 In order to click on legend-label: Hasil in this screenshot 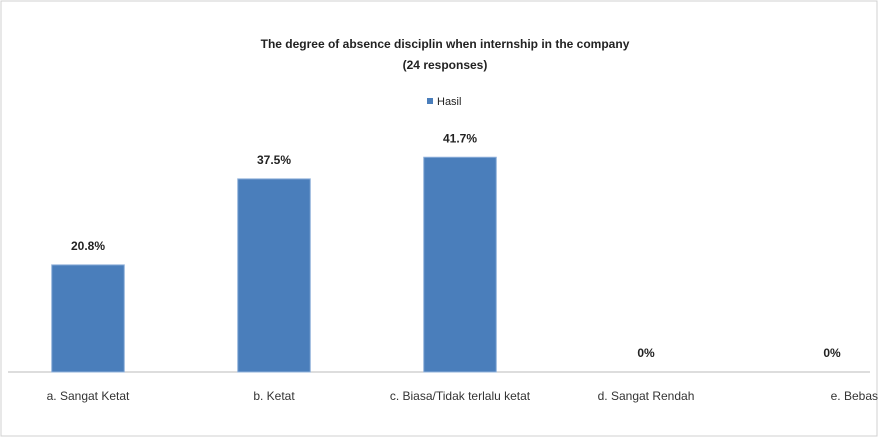, I will do `click(449, 102)`.